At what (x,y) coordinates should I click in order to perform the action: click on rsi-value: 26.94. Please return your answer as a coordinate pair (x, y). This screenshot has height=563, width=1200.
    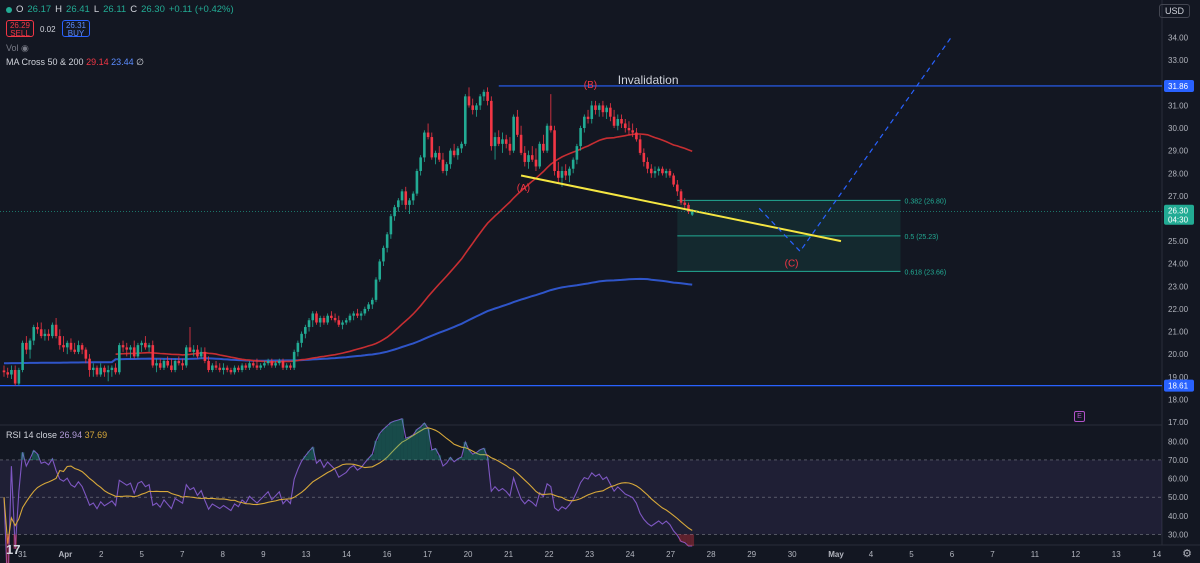
    Looking at the image, I should click on (71, 435).